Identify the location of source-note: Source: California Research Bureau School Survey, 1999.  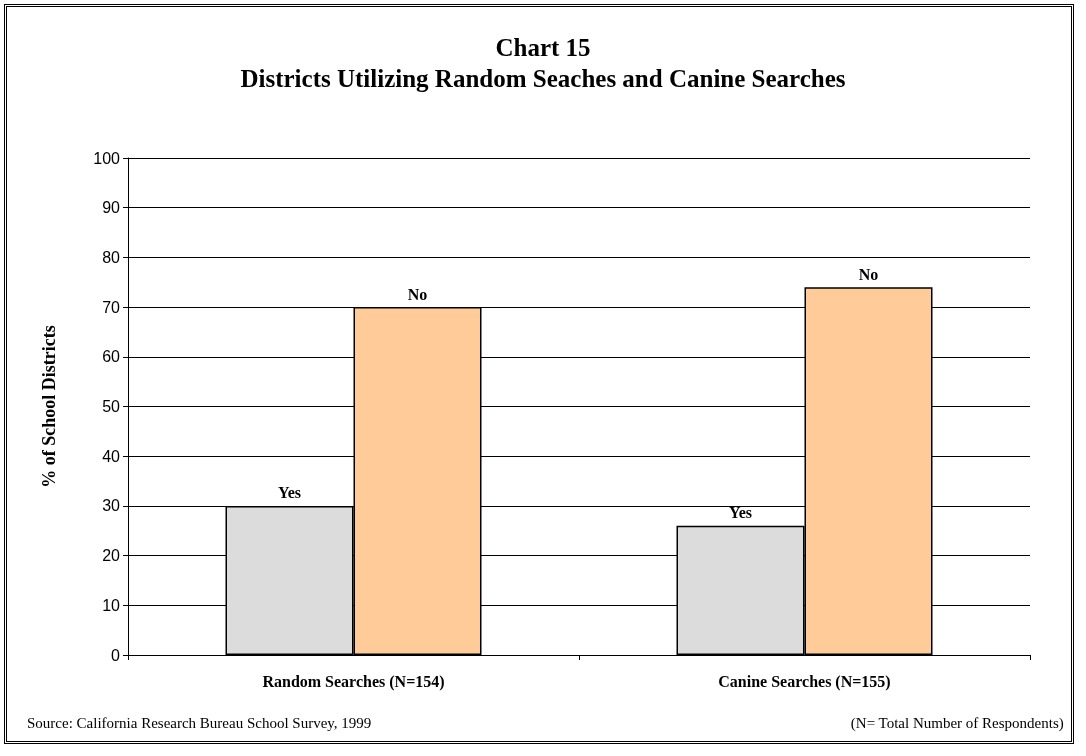
(199, 722).